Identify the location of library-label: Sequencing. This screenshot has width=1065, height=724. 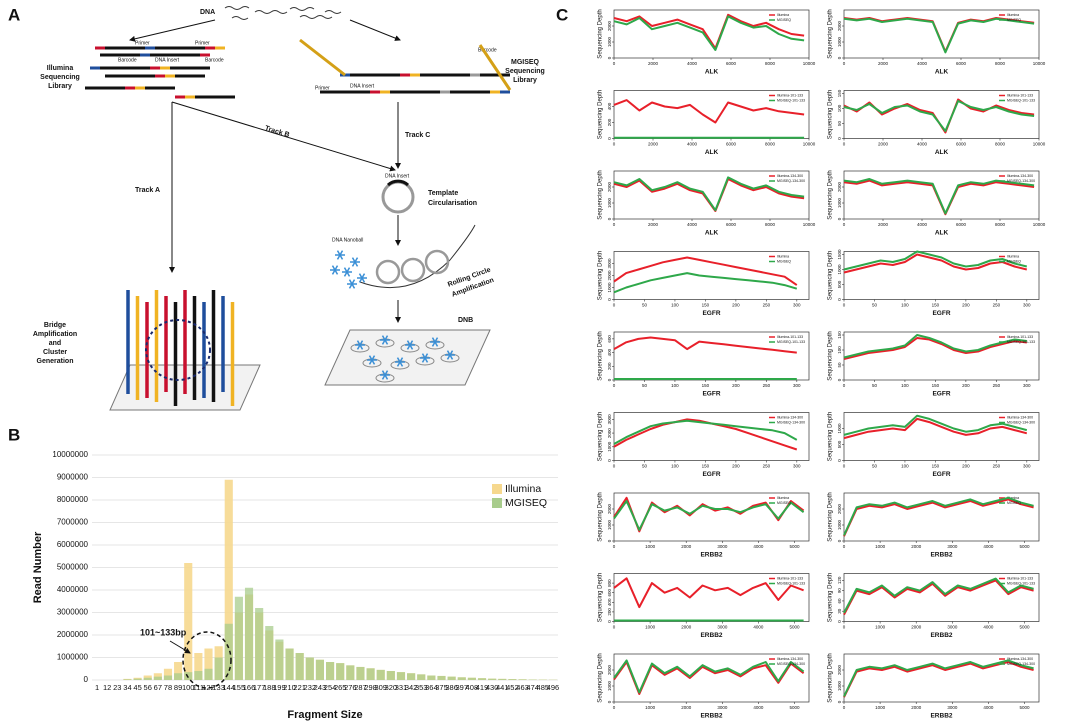
(60, 77).